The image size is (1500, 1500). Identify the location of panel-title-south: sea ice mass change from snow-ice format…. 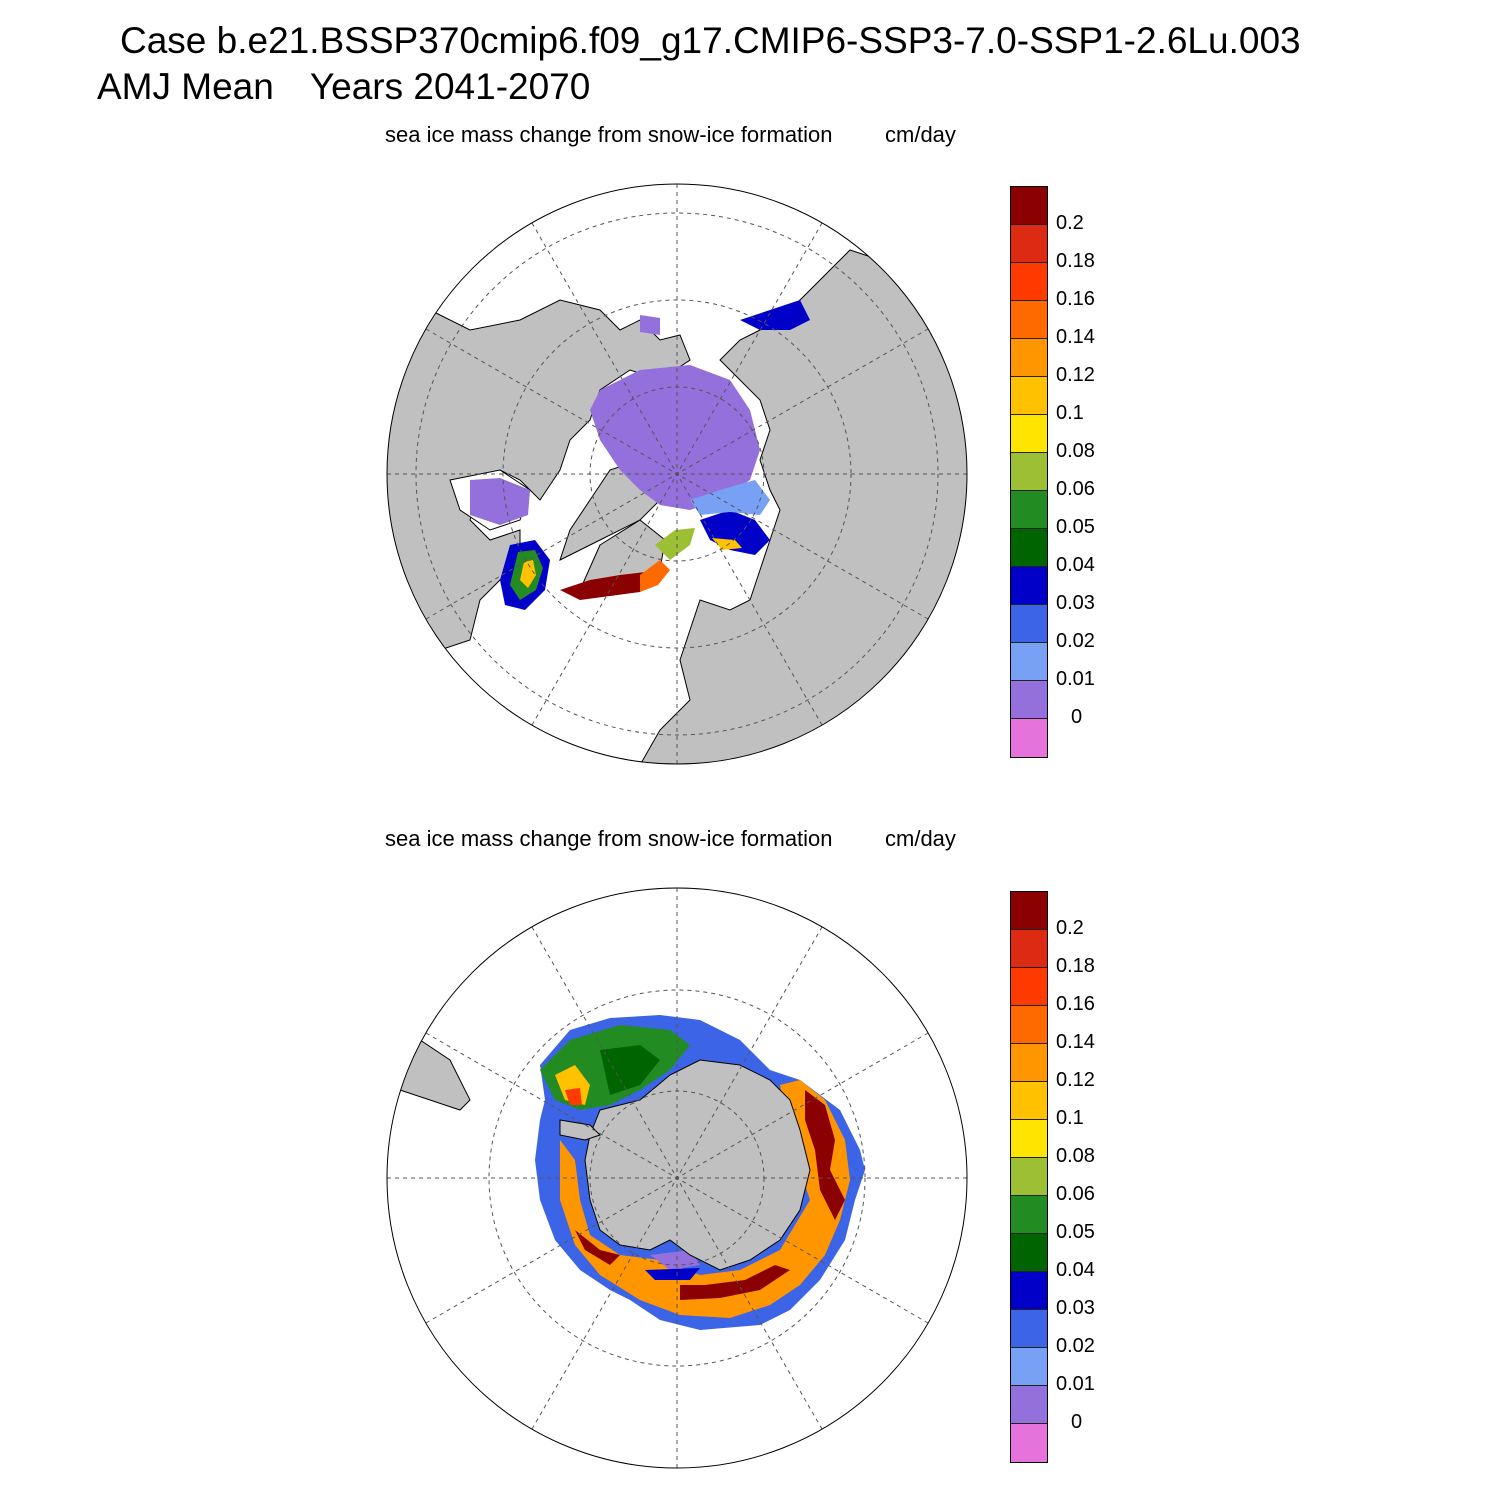
(609, 838).